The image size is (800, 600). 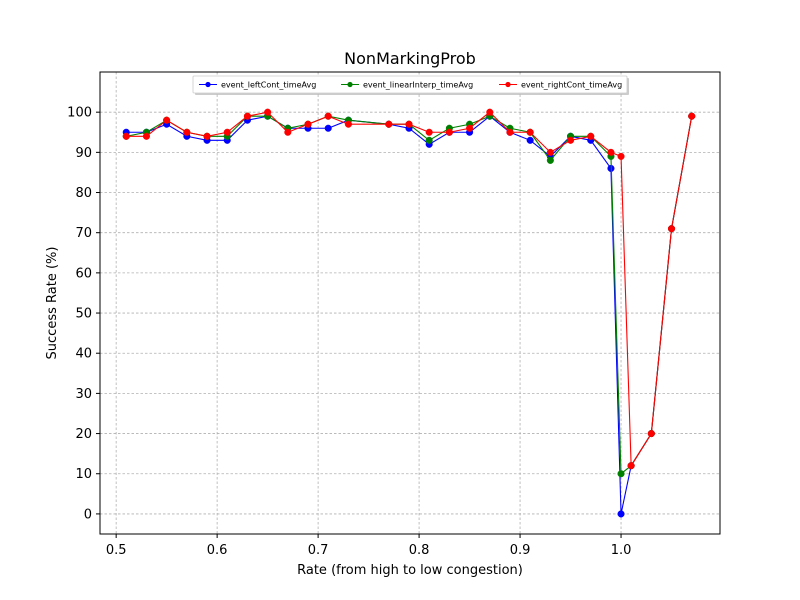 What do you see at coordinates (217, 550) in the screenshot?
I see `x-tick-label: 0.6` at bounding box center [217, 550].